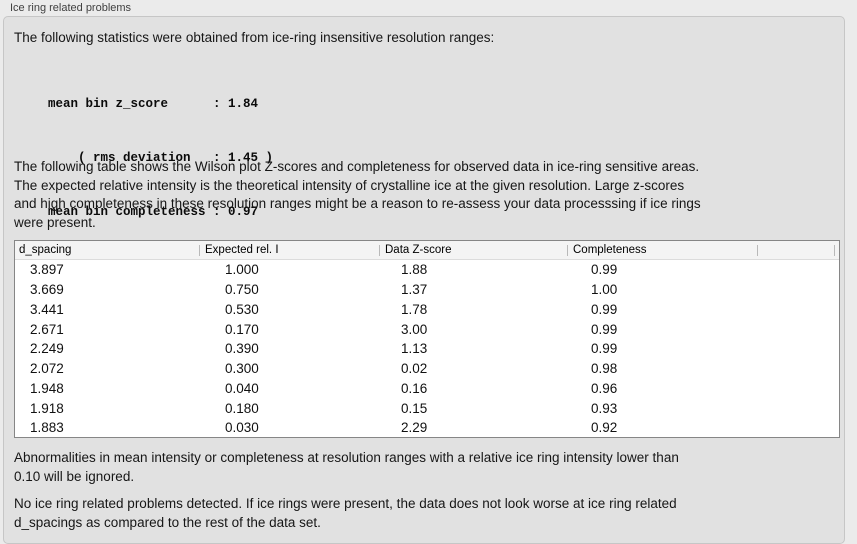  Describe the element at coordinates (47, 369) in the screenshot. I see `table-cell: 2.072` at that location.